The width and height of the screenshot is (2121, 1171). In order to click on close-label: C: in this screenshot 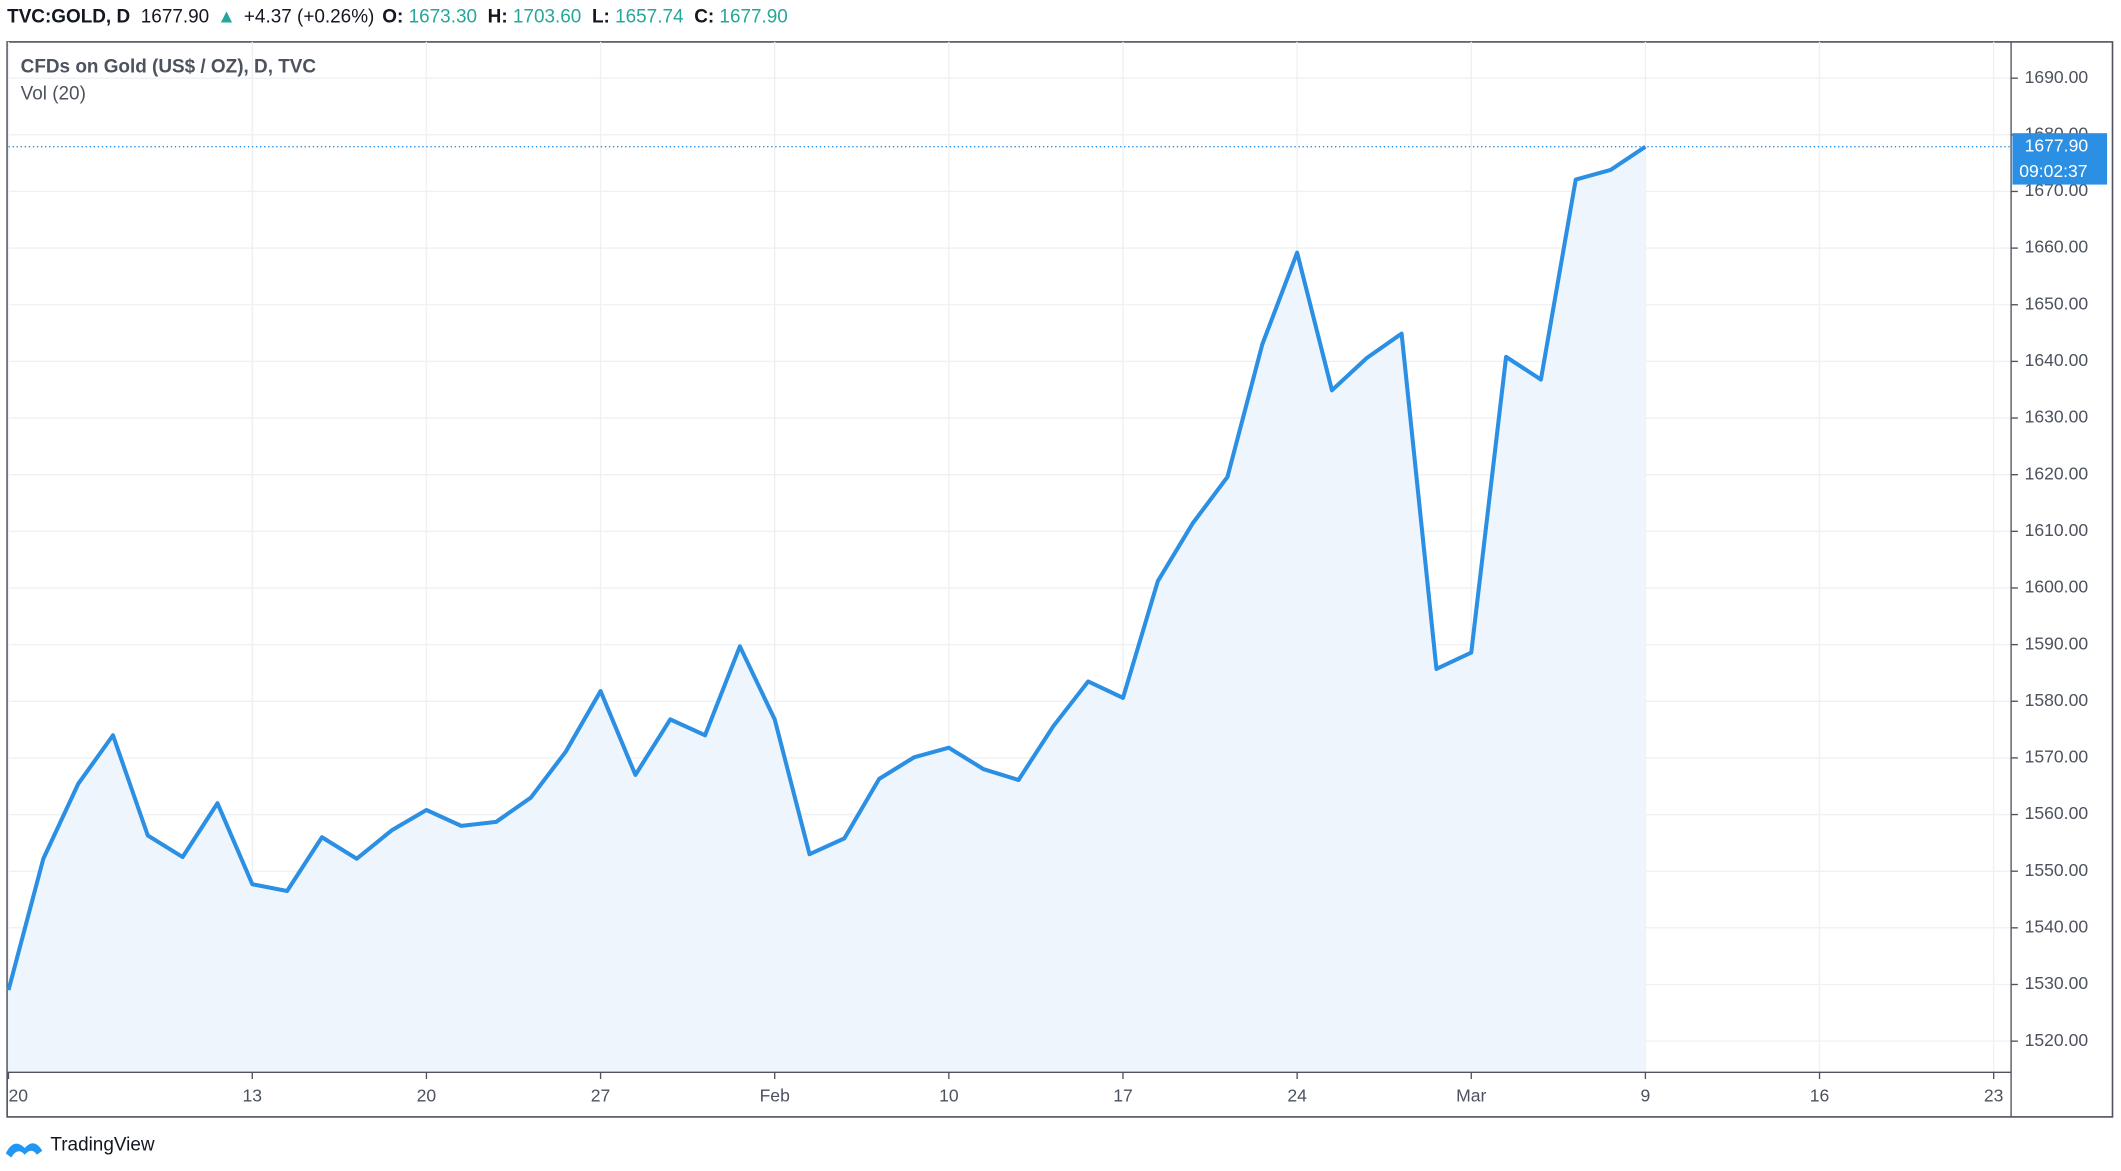, I will do `click(704, 17)`.